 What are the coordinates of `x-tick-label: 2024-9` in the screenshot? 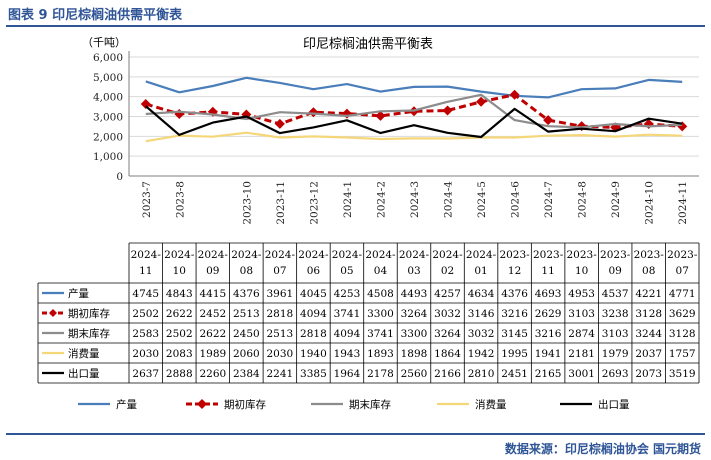 It's located at (616, 199).